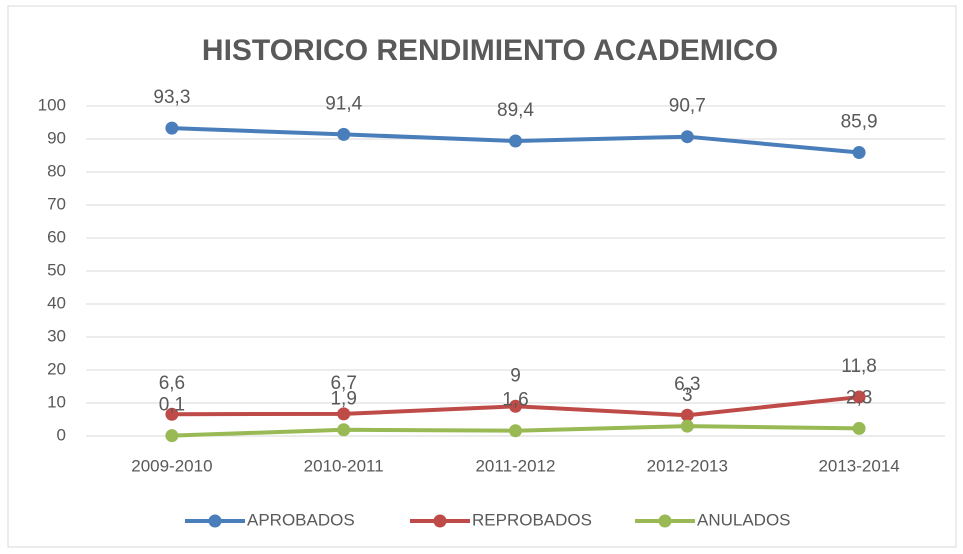 This screenshot has width=963, height=554. Describe the element at coordinates (56, 368) in the screenshot. I see `y-tick-label: 20` at that location.